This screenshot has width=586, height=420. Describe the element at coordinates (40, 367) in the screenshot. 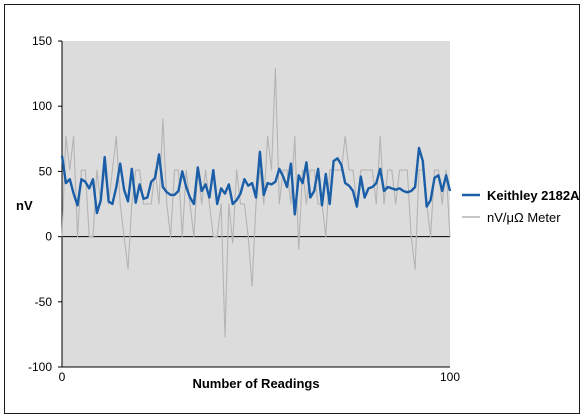

I see `y-tick-label: -100` at that location.